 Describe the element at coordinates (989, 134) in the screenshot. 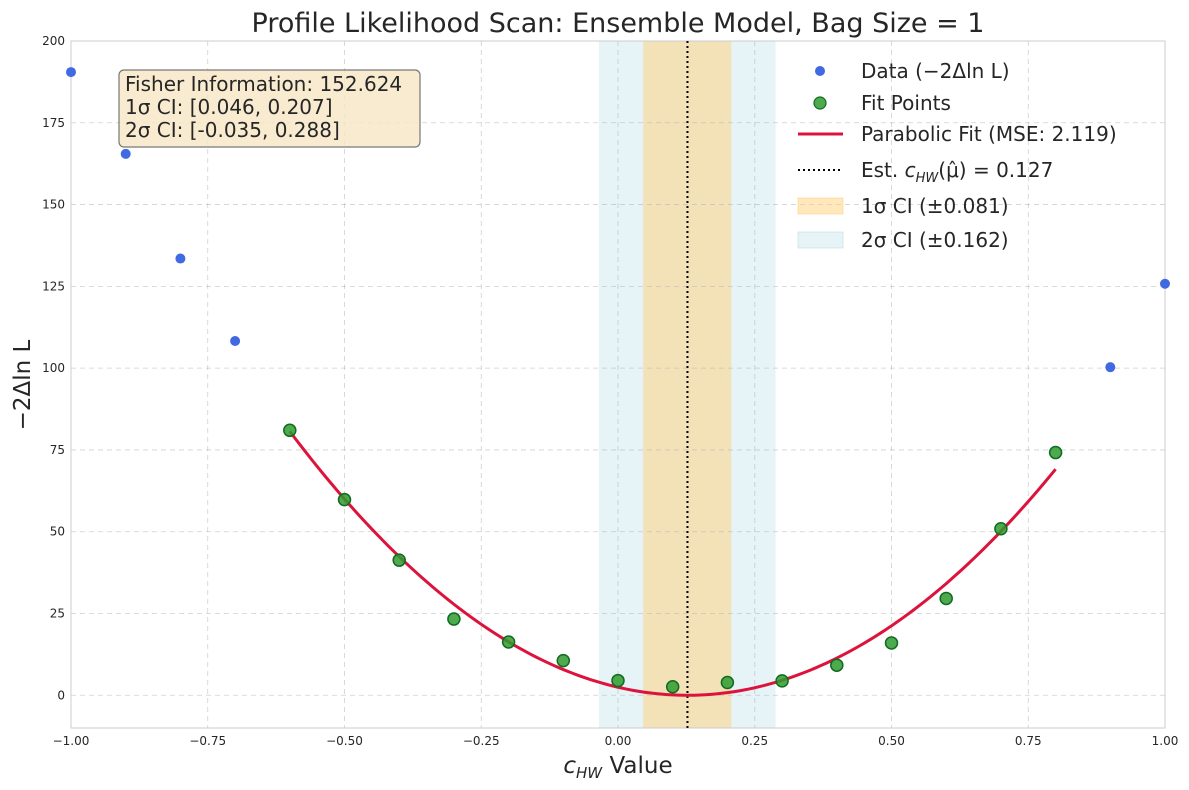

I see `legend-fit-label: Parabolic Fit (MSE: 2.119)` at that location.